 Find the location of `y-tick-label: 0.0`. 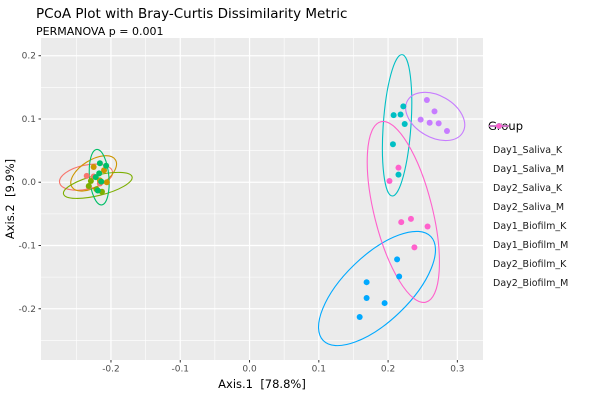

y-tick-label: 0.0 is located at coordinates (29, 183).